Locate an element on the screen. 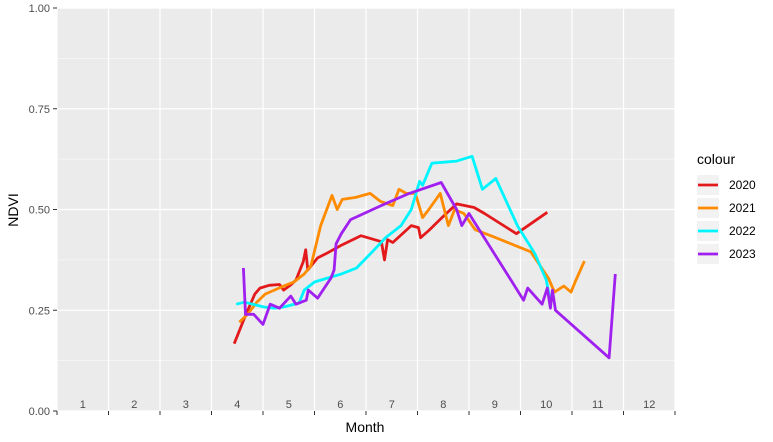  legend-label-2020: 2020 is located at coordinates (742, 185).